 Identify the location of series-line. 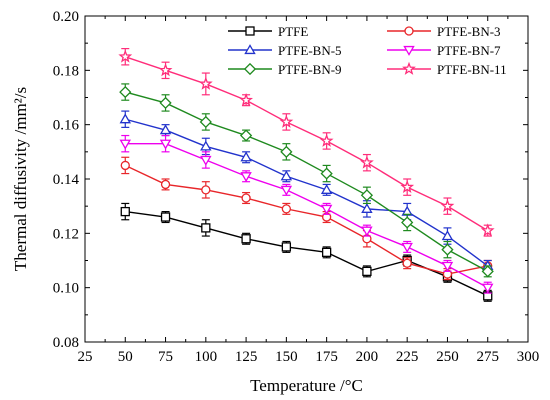
(307, 253).